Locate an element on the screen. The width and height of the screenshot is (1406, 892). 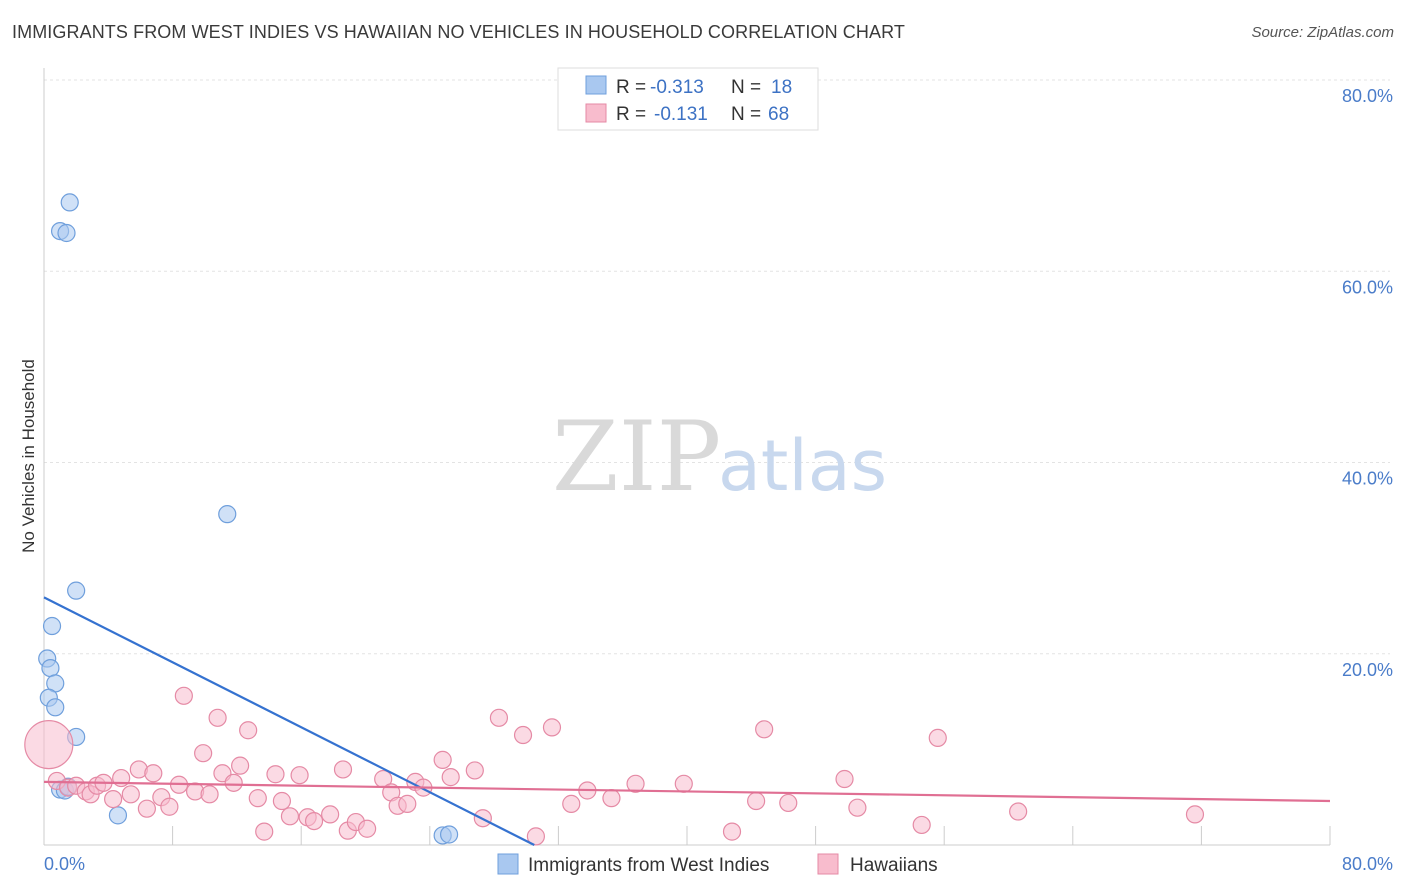
watermark: ZIP atlas is located at coordinates (719, 457).